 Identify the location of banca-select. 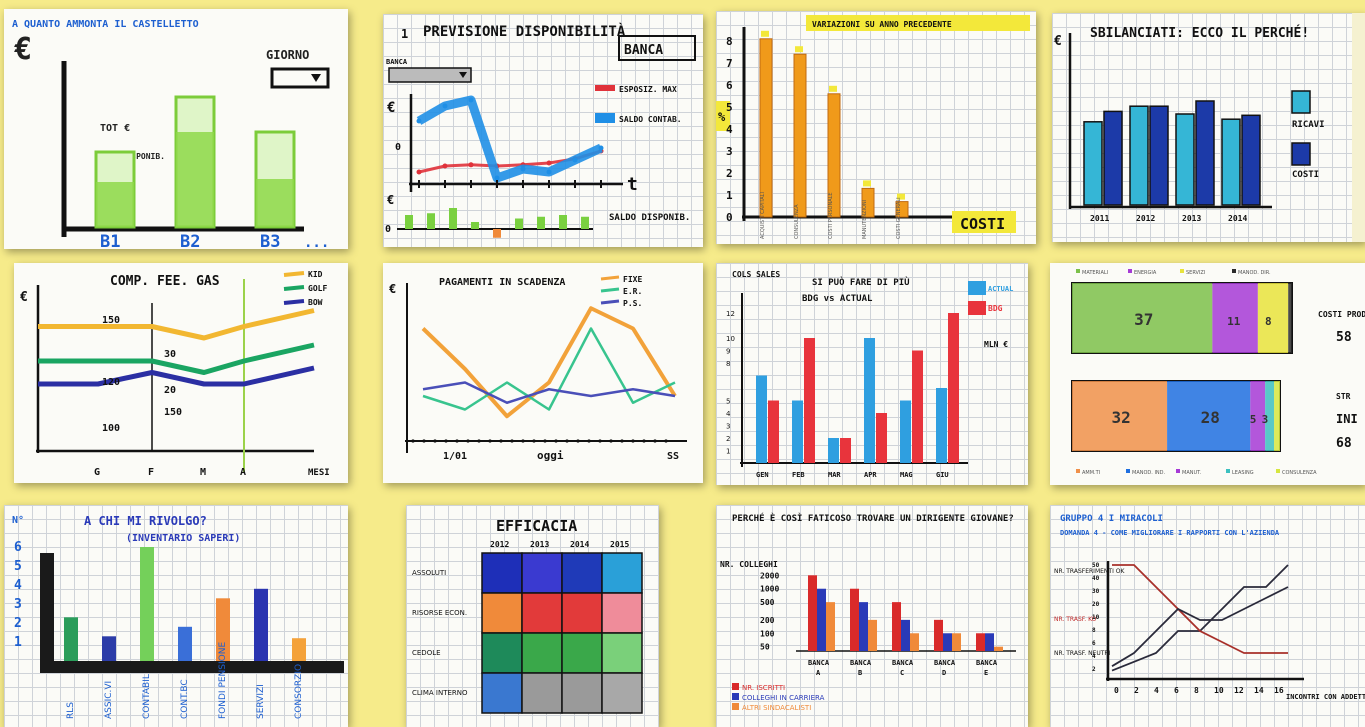
(657, 48).